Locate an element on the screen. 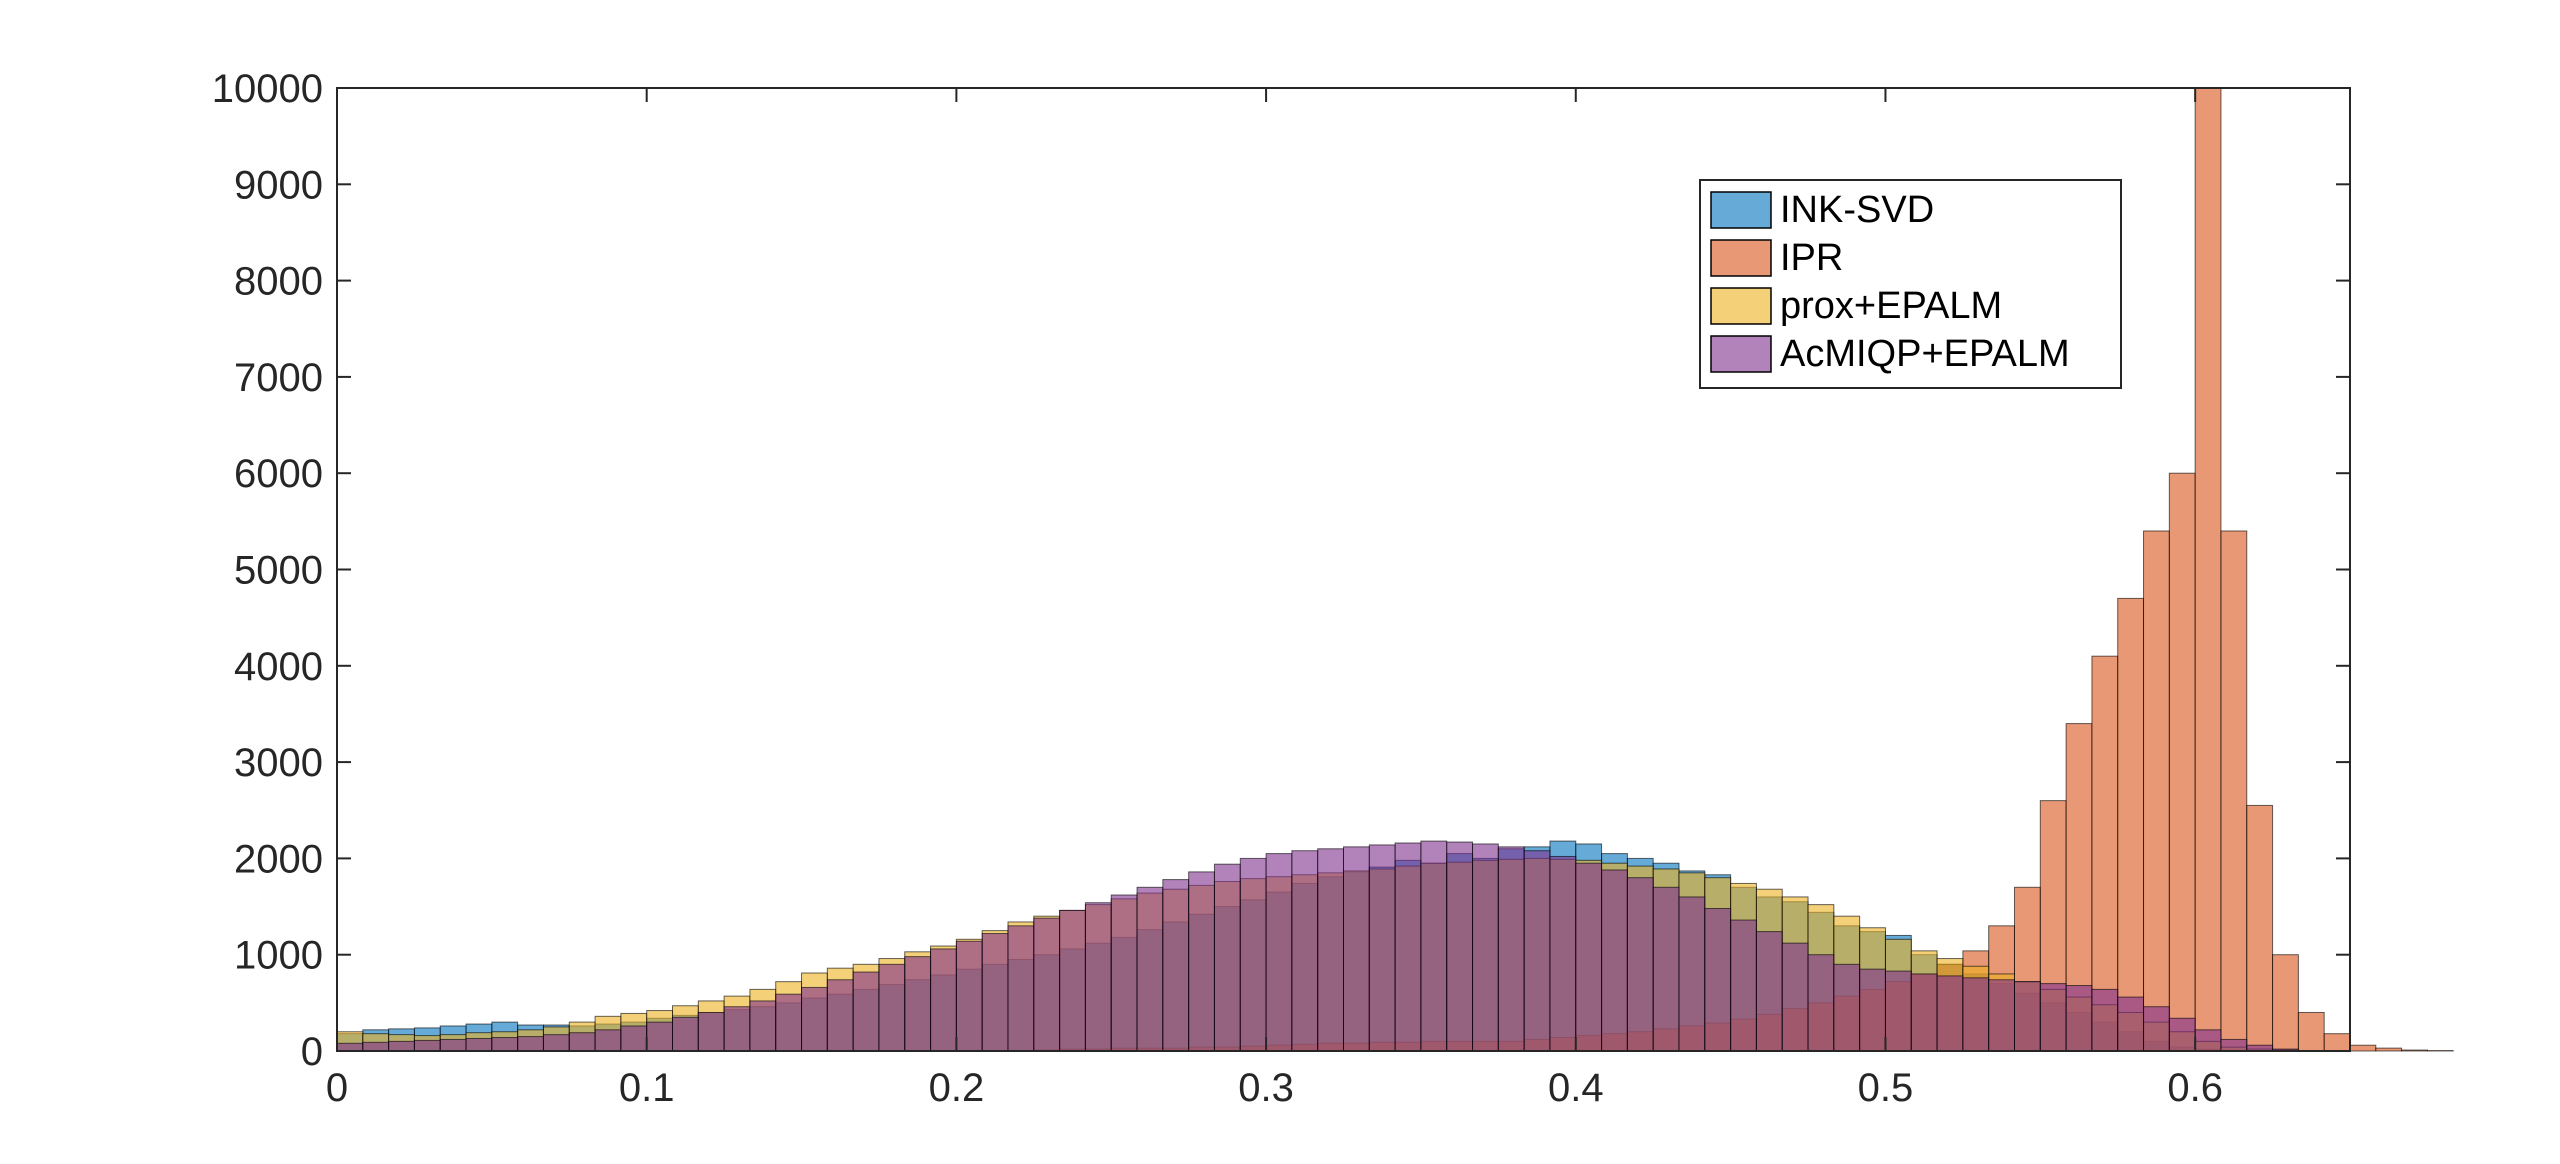  x-tick-labels: 0 0.1 0.2 0.3 0.4 0.5 0.6 is located at coordinates (1274, 1088).